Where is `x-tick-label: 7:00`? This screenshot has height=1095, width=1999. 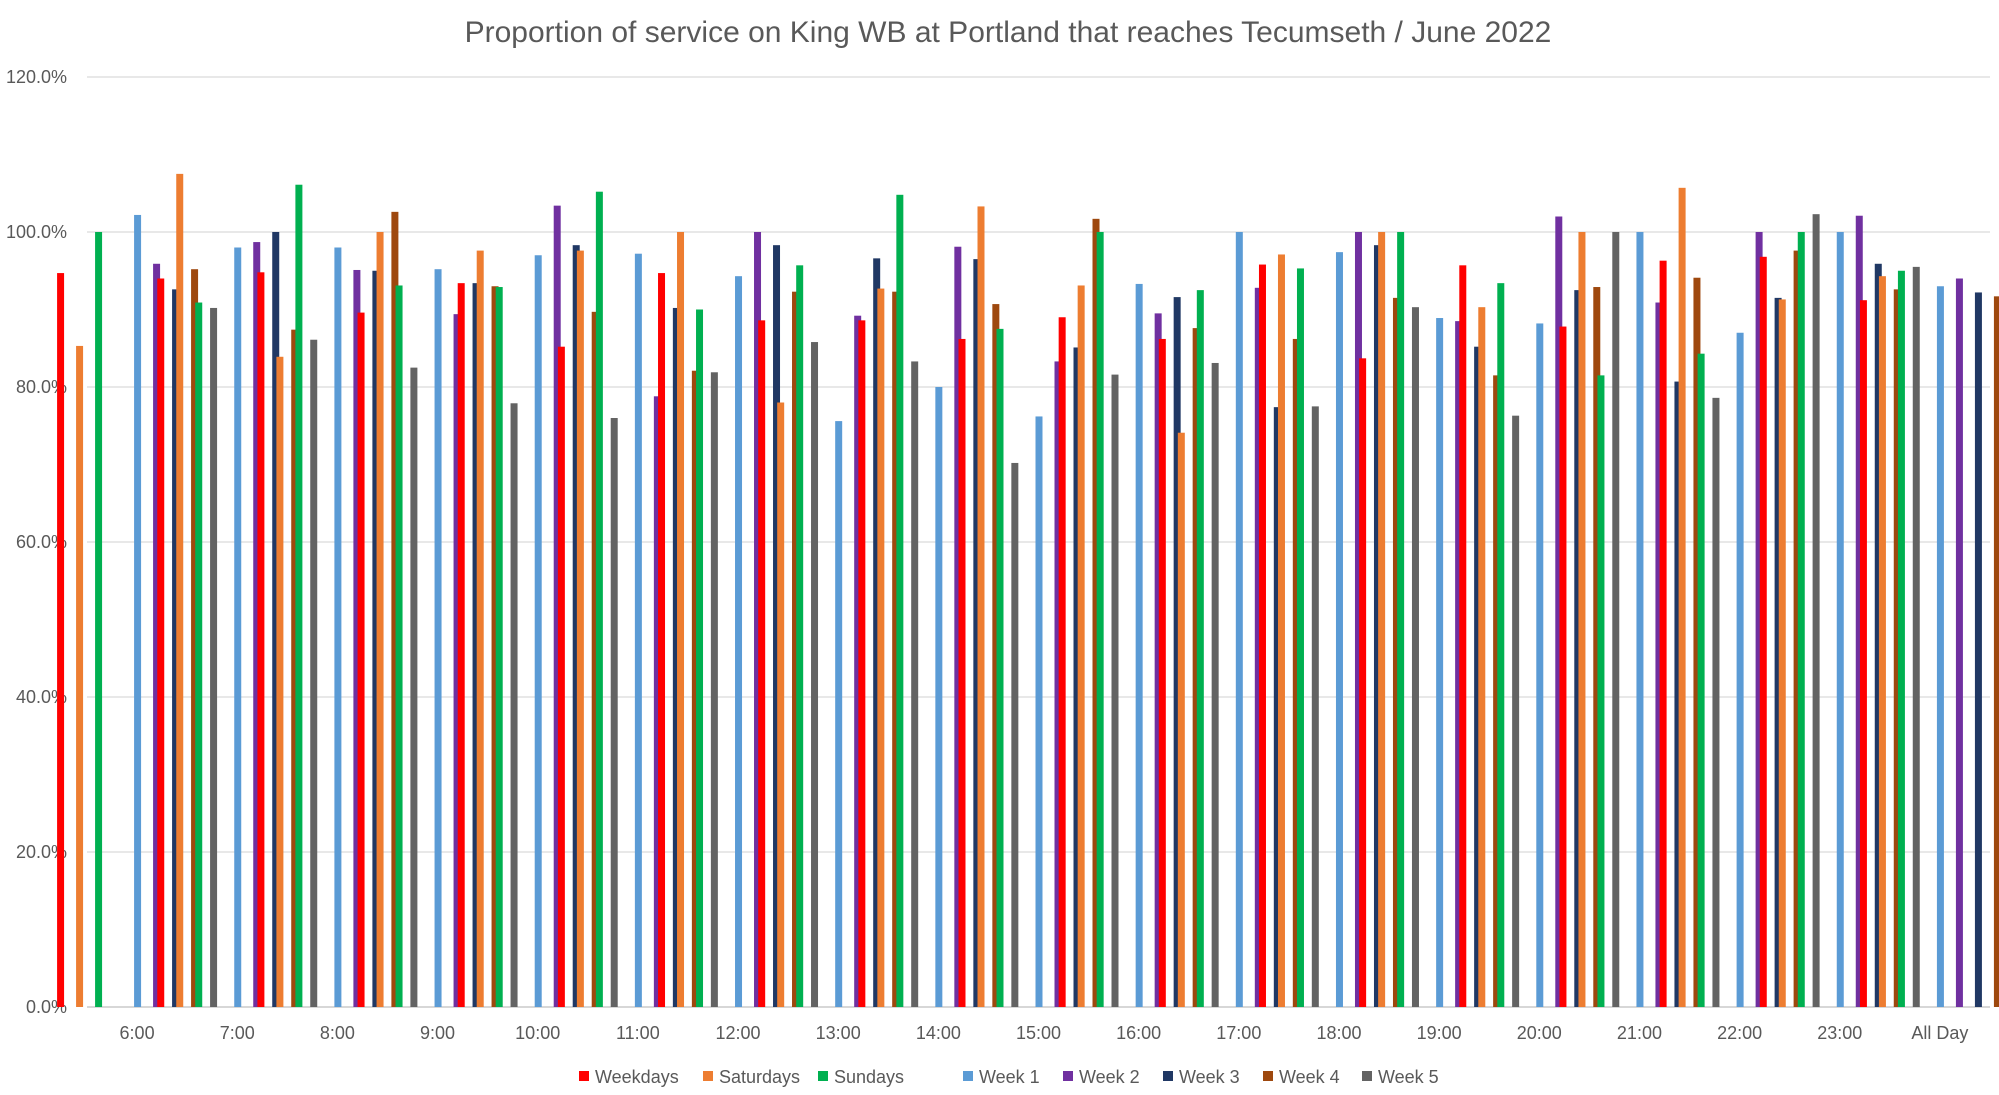
x-tick-label: 7:00 is located at coordinates (237, 1033).